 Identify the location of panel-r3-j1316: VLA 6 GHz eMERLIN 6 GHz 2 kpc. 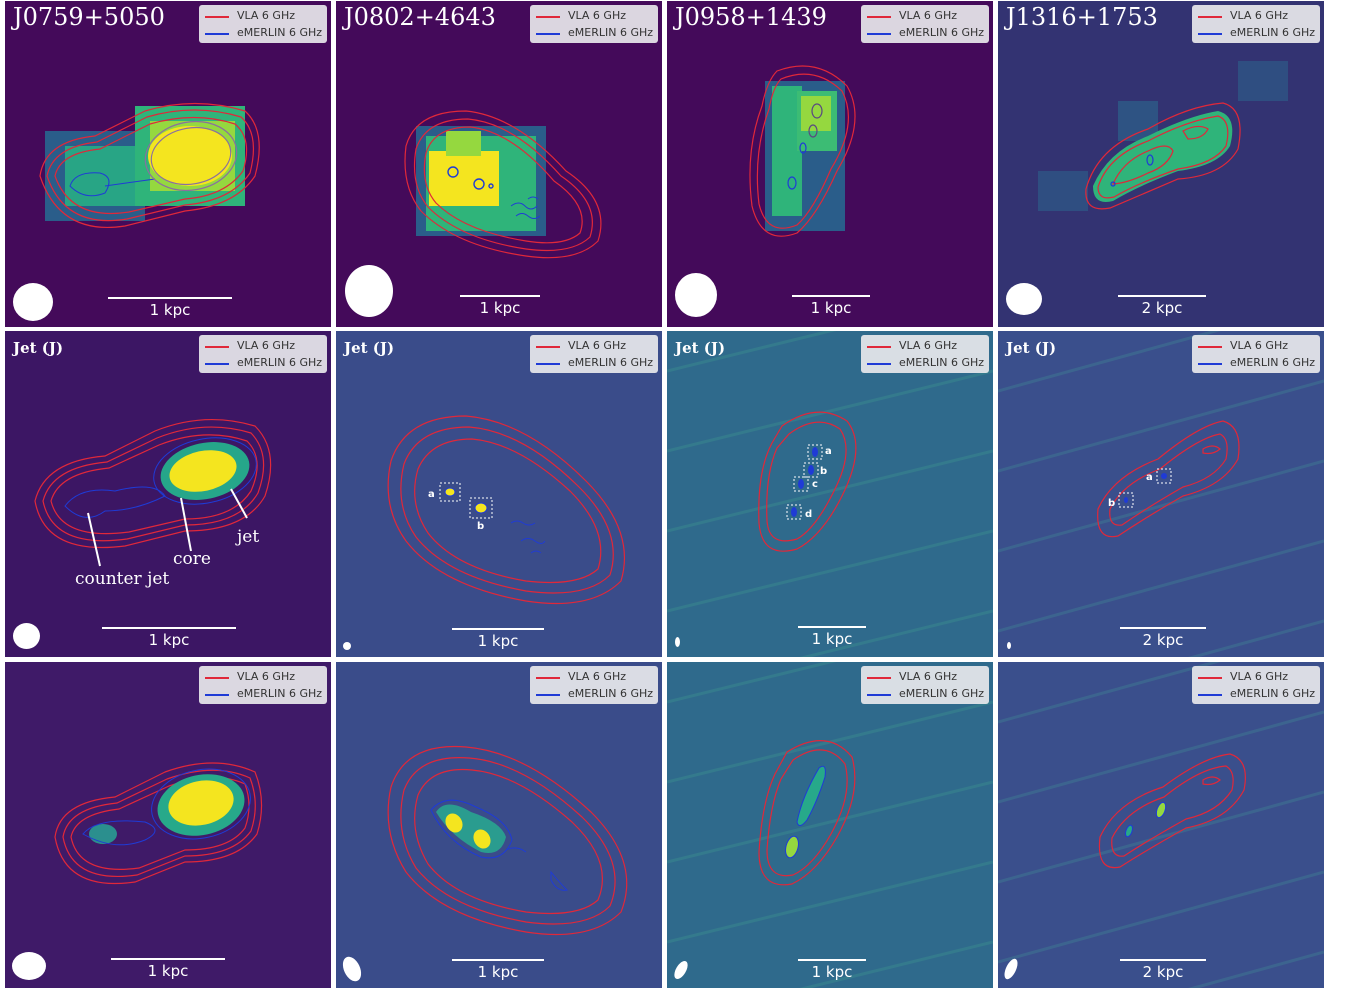
(1161, 825).